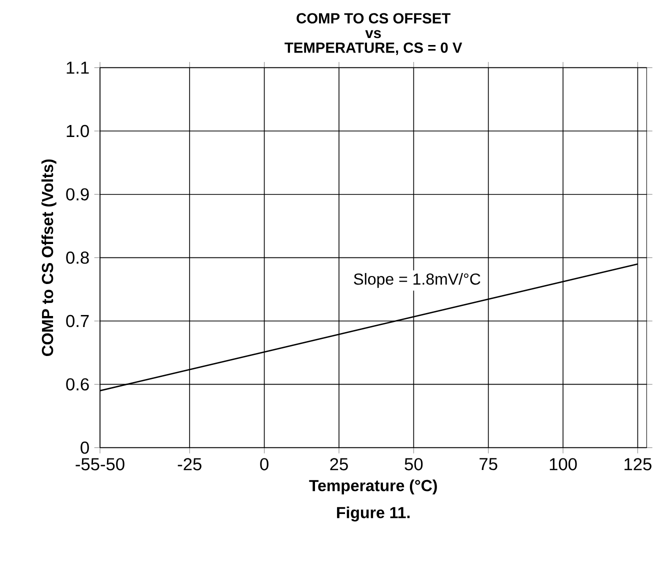  Describe the element at coordinates (77, 321) in the screenshot. I see `y-tick-label: 0.7` at that location.